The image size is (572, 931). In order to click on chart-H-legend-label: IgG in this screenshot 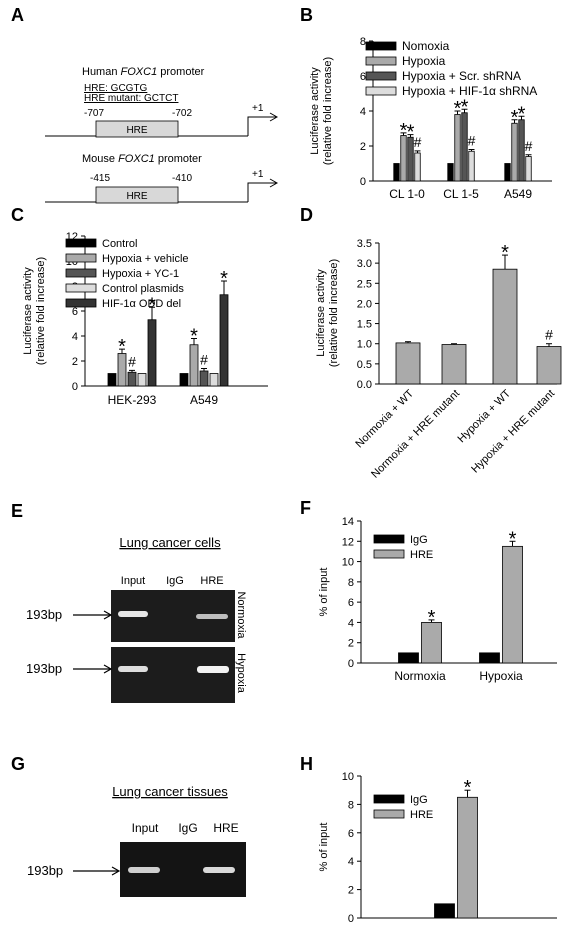, I will do `click(419, 800)`.